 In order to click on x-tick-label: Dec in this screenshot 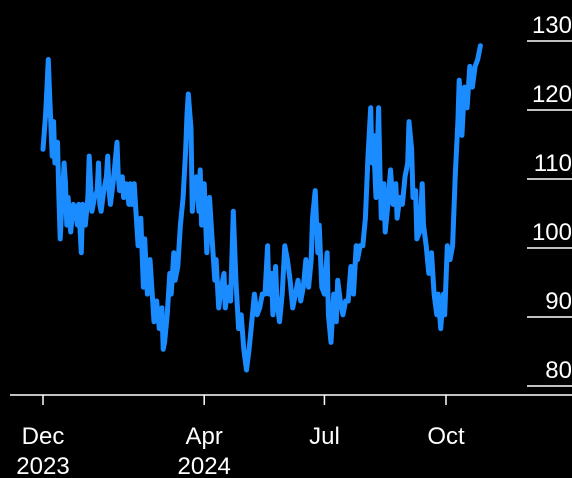, I will do `click(43, 436)`.